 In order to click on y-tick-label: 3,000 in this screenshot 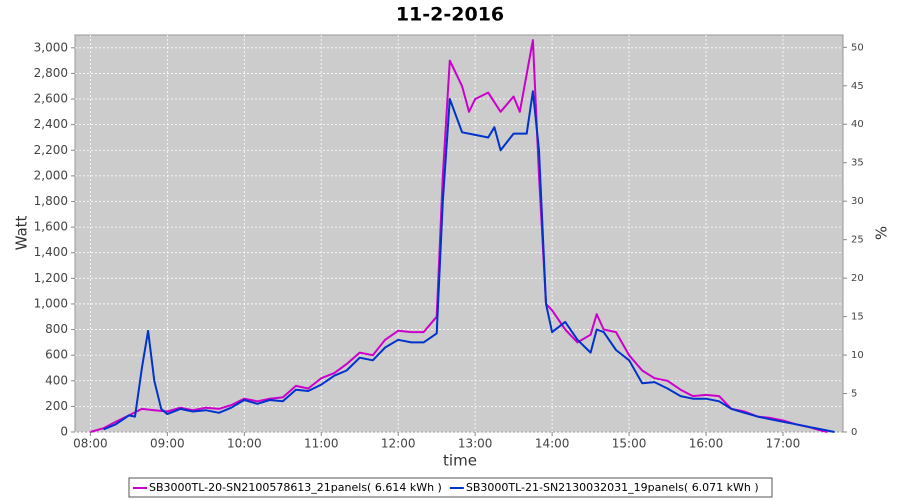, I will do `click(51, 47)`.